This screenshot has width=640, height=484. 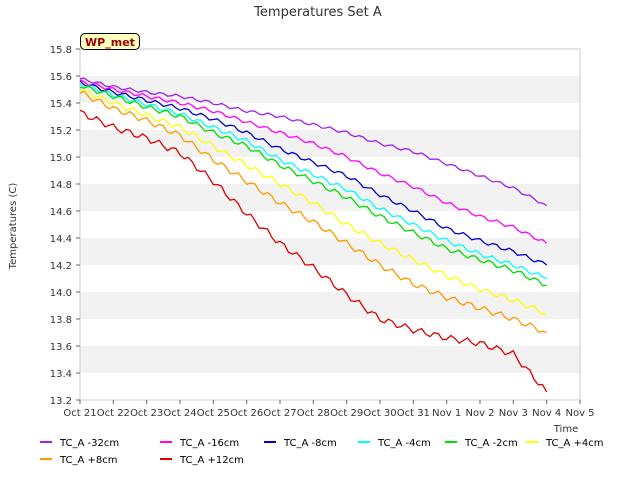 I want to click on legend-item: TC_A +4cm, so click(x=565, y=444).